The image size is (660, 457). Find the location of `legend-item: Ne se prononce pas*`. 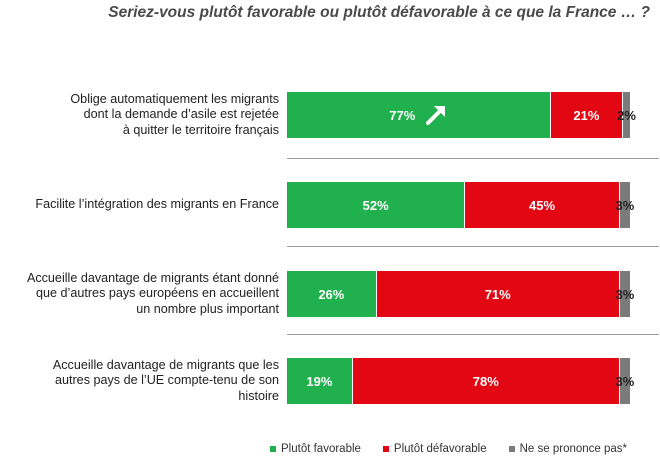

legend-item: Ne se prononce pas* is located at coordinates (568, 449).